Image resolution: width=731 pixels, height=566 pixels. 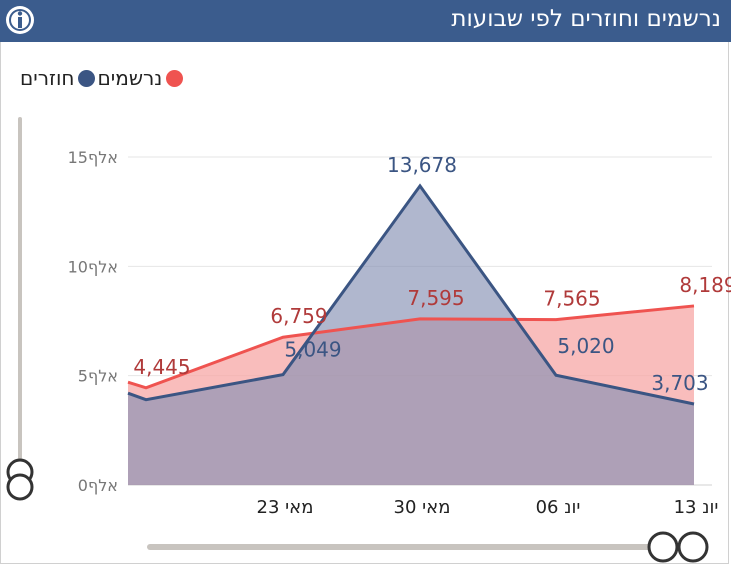 What do you see at coordinates (130, 78) in the screenshot?
I see `legend-label-registered: נרשמים` at bounding box center [130, 78].